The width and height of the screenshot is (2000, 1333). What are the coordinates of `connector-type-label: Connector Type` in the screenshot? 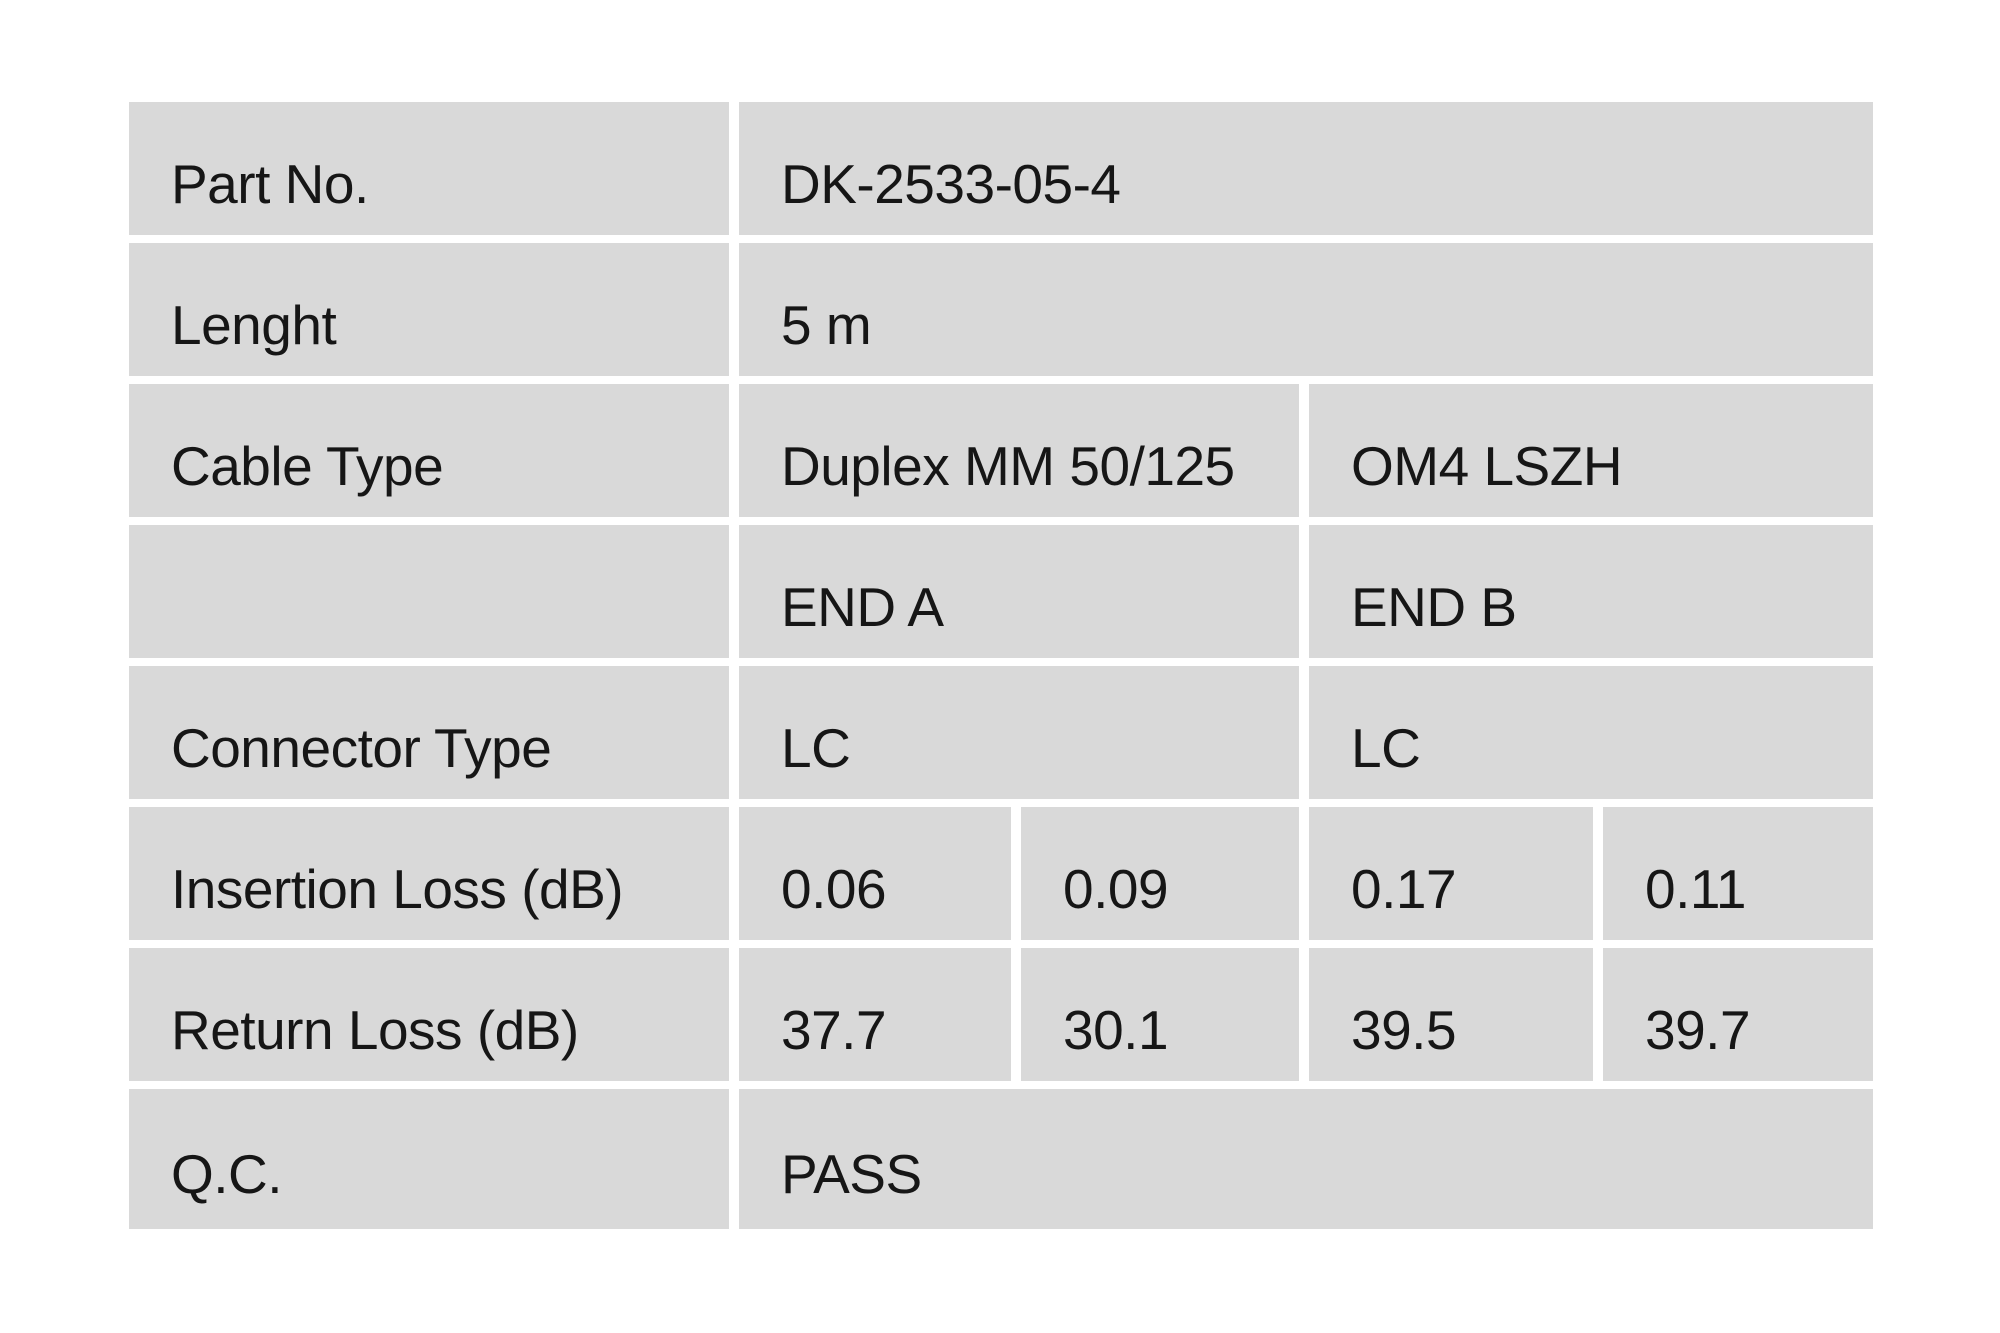 It's located at (429, 732).